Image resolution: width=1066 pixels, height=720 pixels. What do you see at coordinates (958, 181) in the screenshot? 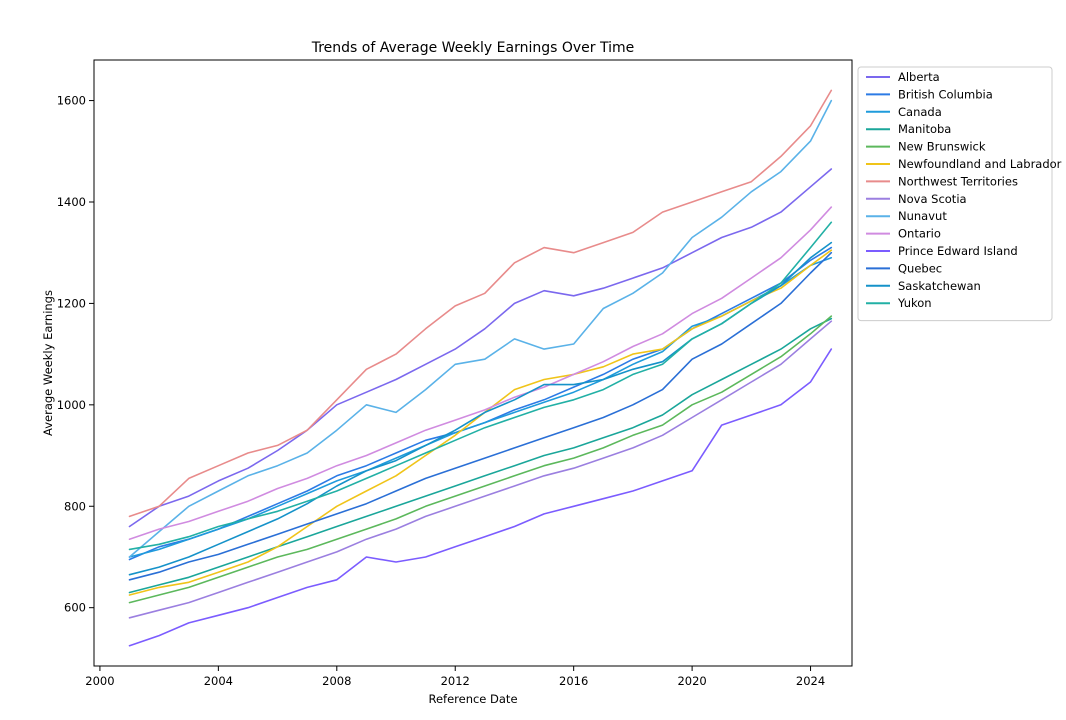
I see `legend-label: Northwest Territories` at bounding box center [958, 181].